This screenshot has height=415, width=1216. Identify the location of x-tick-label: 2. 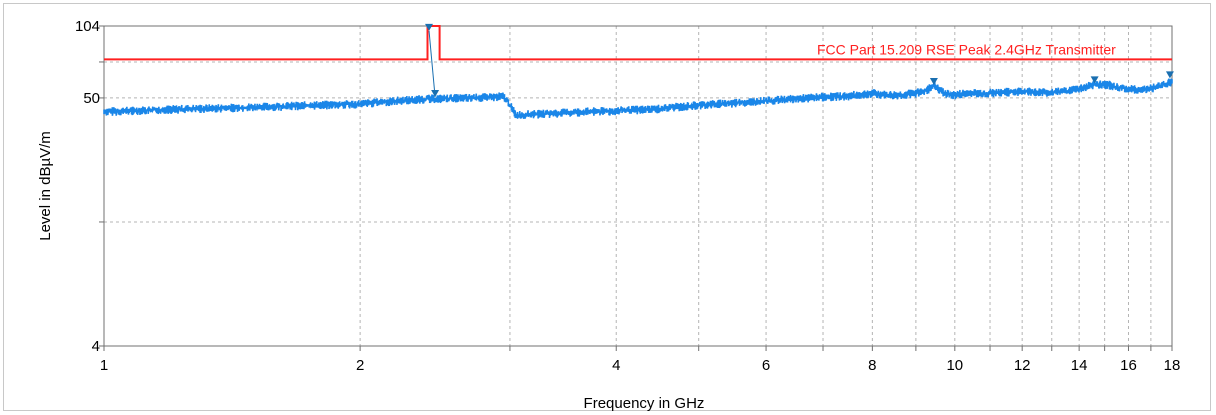
(360, 365).